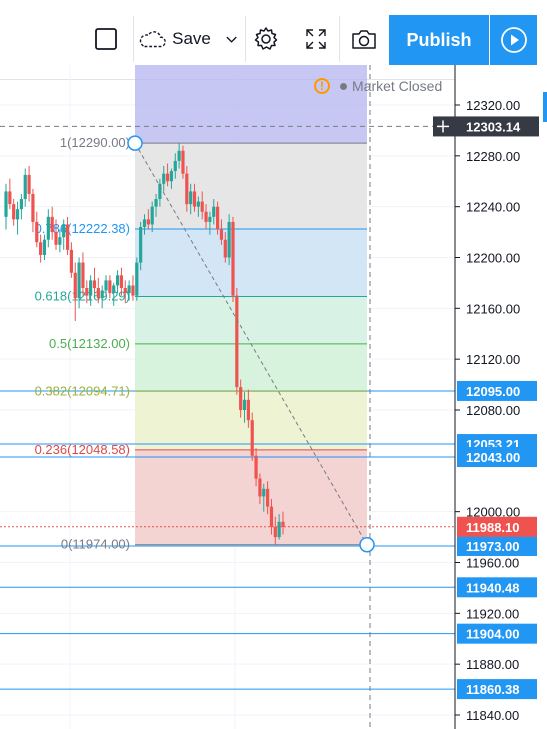 The width and height of the screenshot is (547, 729). Describe the element at coordinates (231, 39) in the screenshot. I see `chevron-down-icon` at that location.